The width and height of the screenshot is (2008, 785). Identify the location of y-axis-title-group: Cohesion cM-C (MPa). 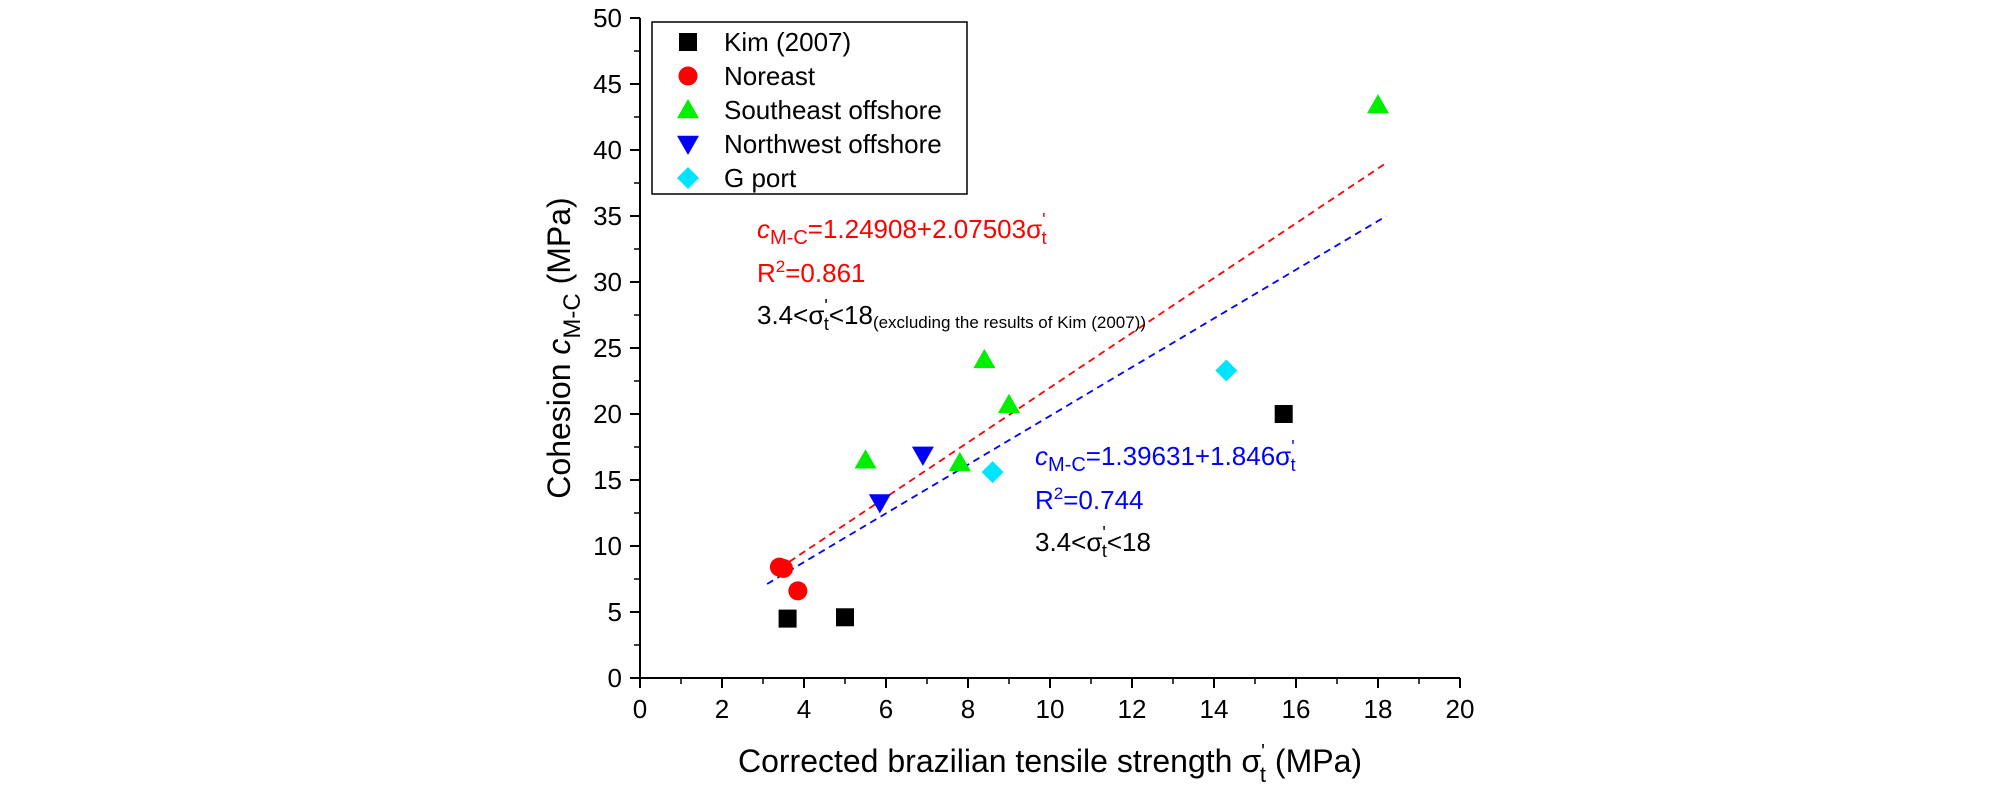
(563, 347).